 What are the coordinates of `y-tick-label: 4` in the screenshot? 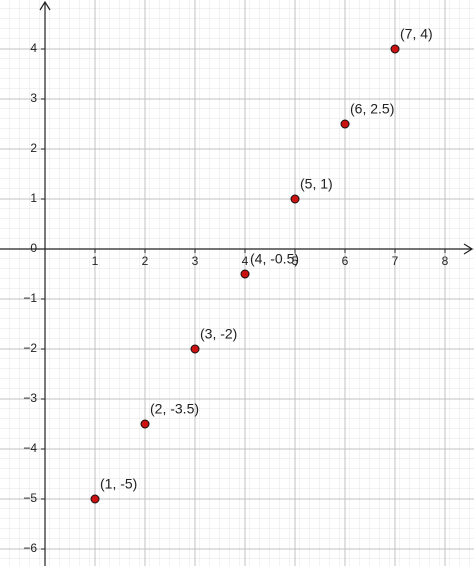 It's located at (33, 48).